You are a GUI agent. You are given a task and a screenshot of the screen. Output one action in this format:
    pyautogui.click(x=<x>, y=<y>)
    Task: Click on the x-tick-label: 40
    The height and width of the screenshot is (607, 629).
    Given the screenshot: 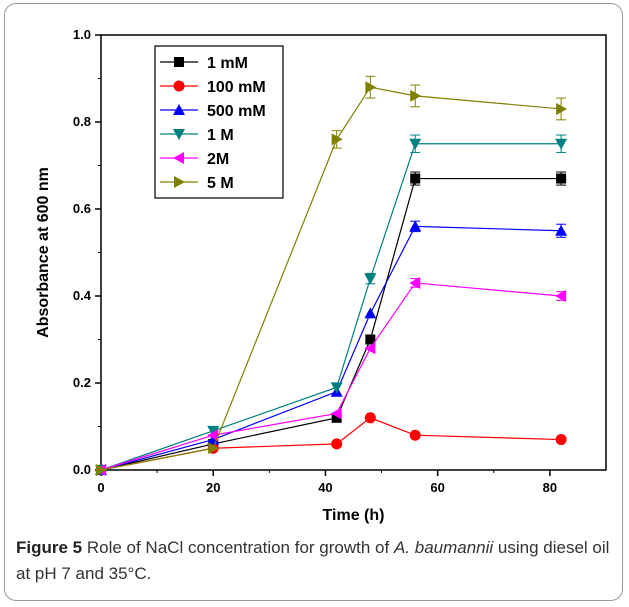 What is the action you would take?
    pyautogui.click(x=325, y=487)
    